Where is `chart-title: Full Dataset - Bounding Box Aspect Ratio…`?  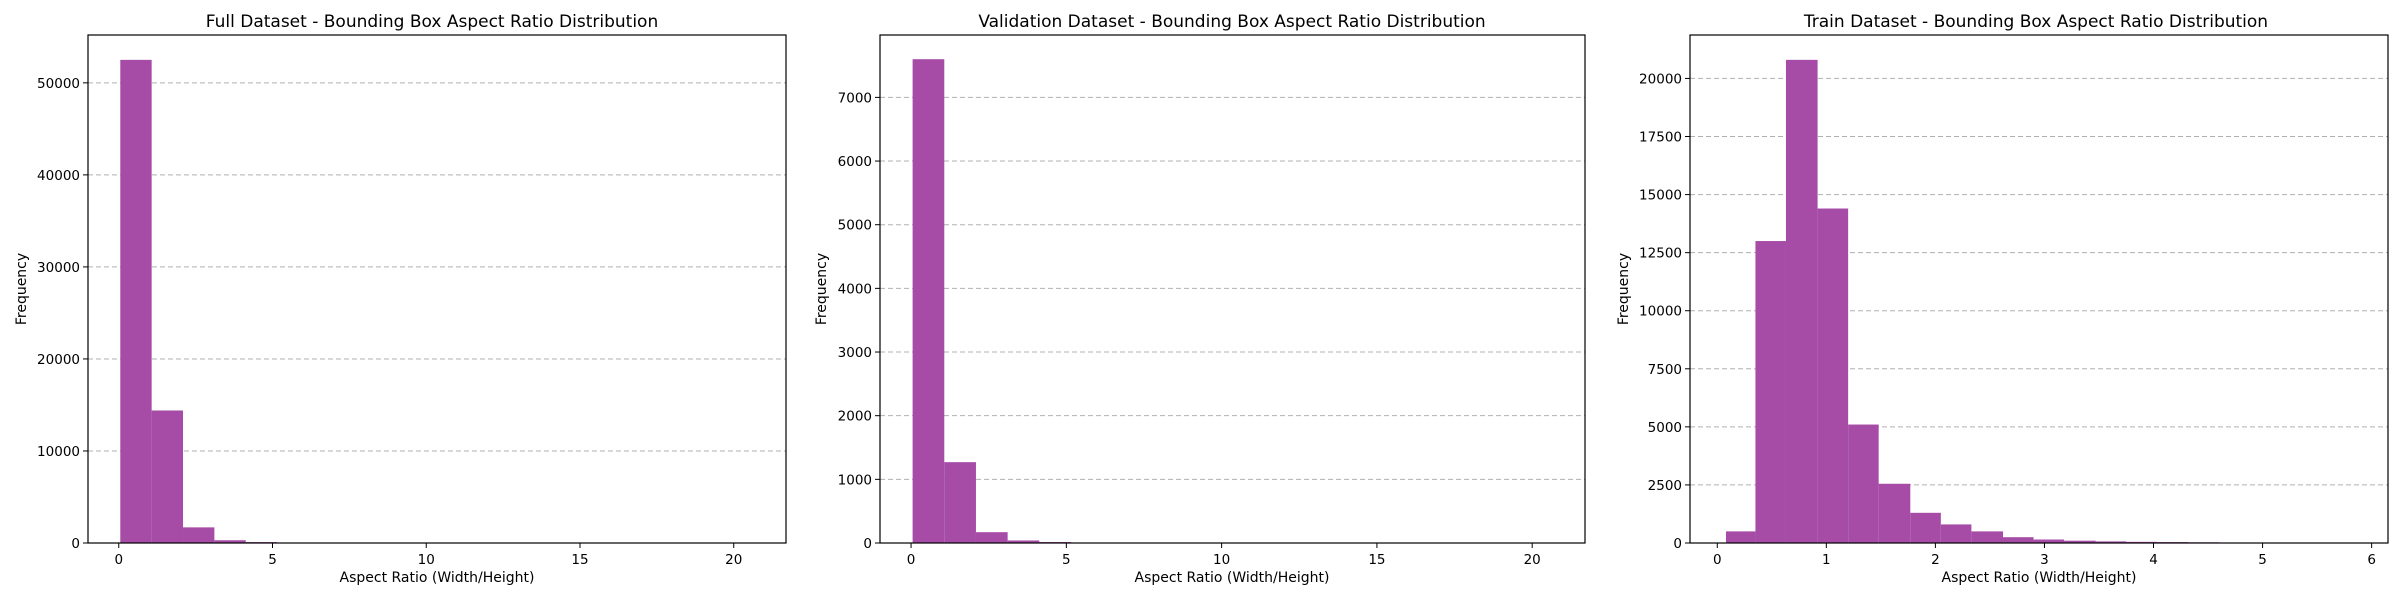
chart-title: Full Dataset - Bounding Box Aspect Ratio… is located at coordinates (432, 22).